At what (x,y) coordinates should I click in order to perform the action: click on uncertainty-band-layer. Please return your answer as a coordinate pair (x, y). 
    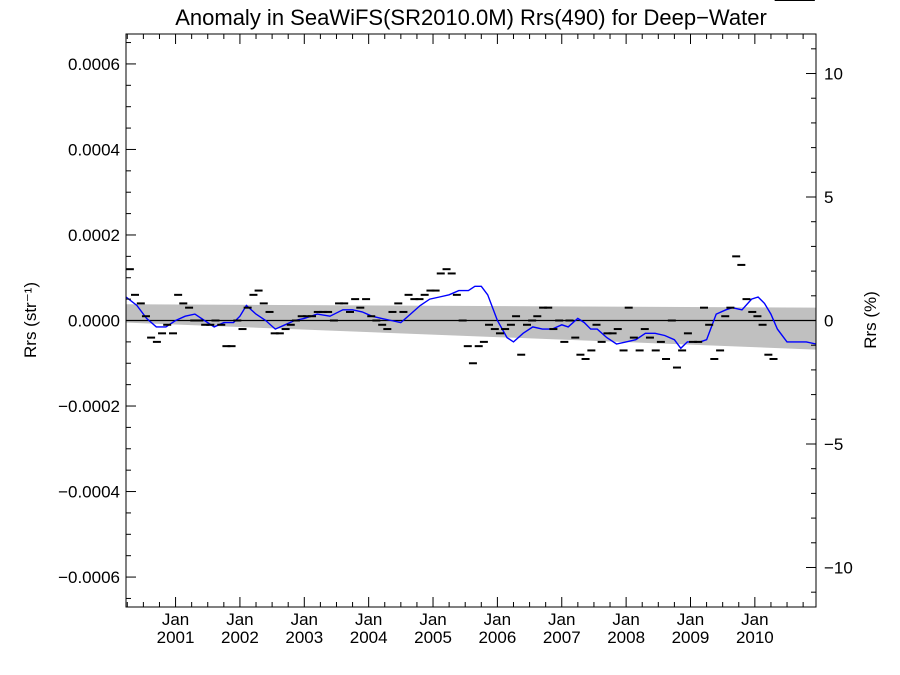
    Looking at the image, I should click on (471, 327).